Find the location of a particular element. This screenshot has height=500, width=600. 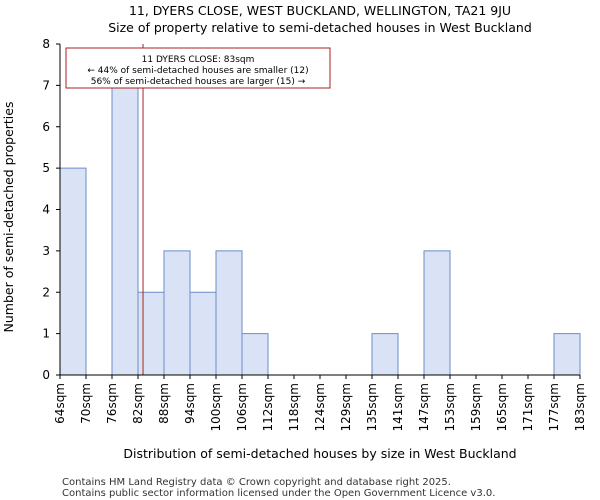

bar-82sqm is located at coordinates (151, 333).